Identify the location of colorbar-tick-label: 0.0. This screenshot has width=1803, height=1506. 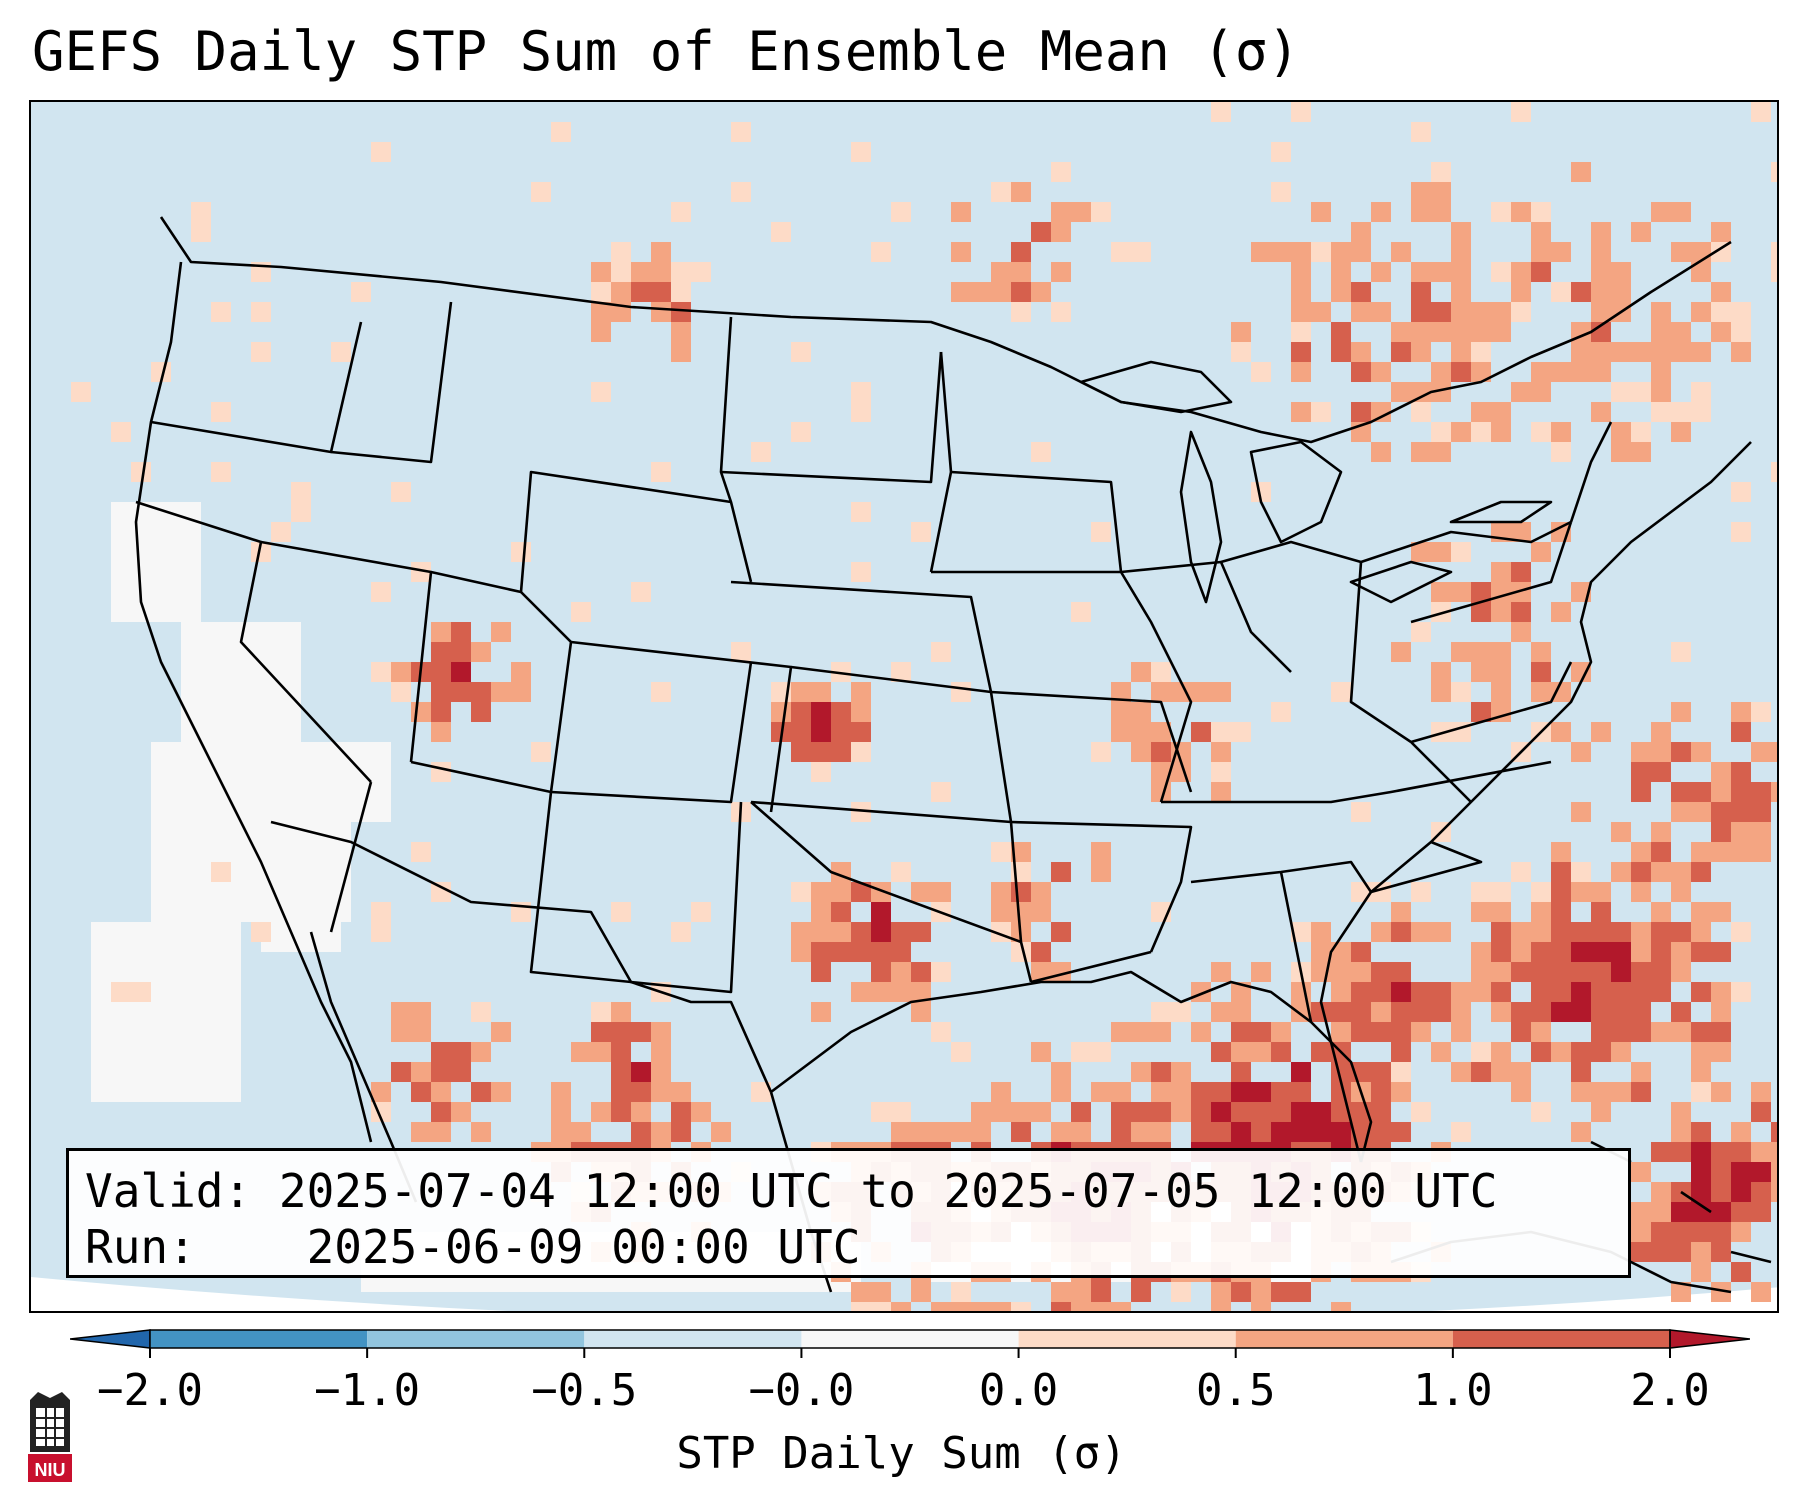
(1018, 1390).